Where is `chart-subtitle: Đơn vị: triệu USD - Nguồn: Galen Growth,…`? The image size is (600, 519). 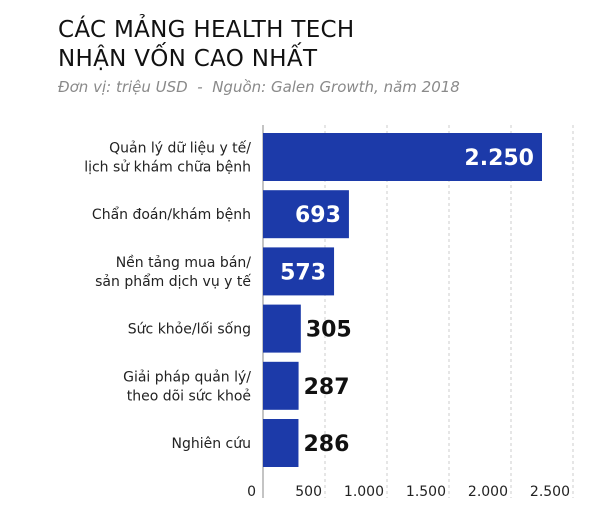
chart-subtitle: Đơn vị: triệu USD - Nguồn: Galen Growth,… is located at coordinates (259, 87).